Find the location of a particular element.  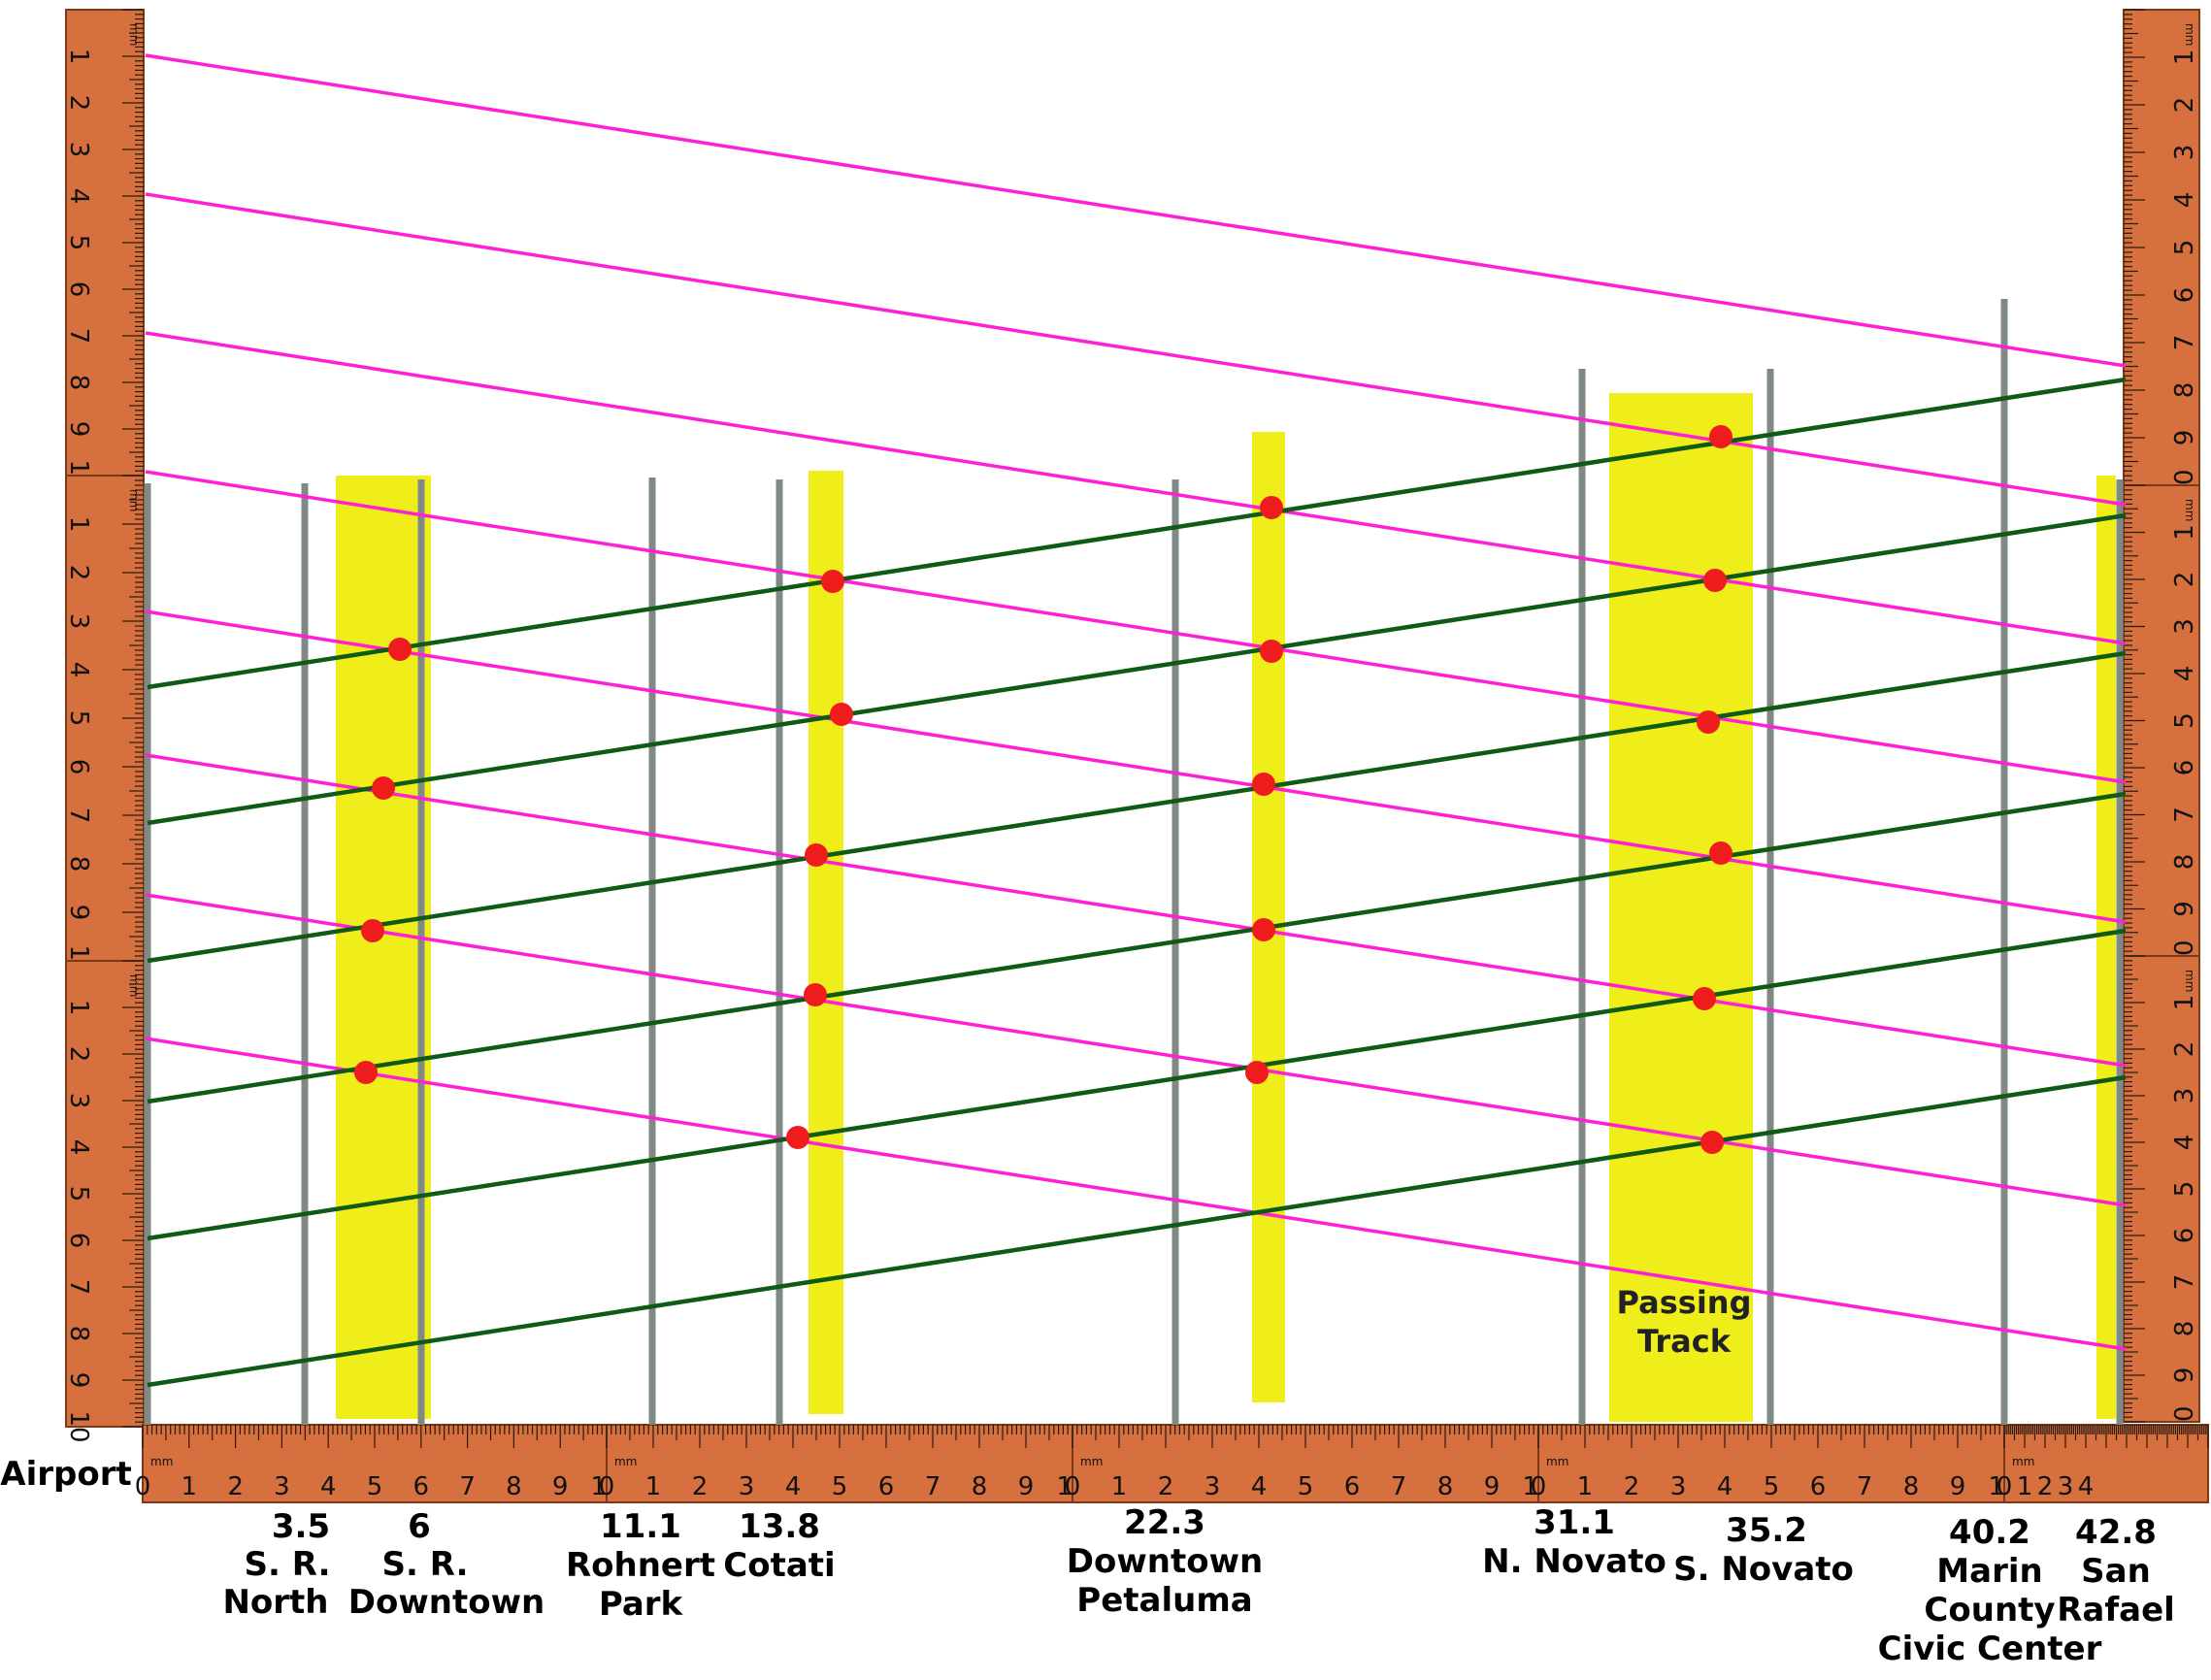

station-name: Rohnert is located at coordinates (640, 1565).